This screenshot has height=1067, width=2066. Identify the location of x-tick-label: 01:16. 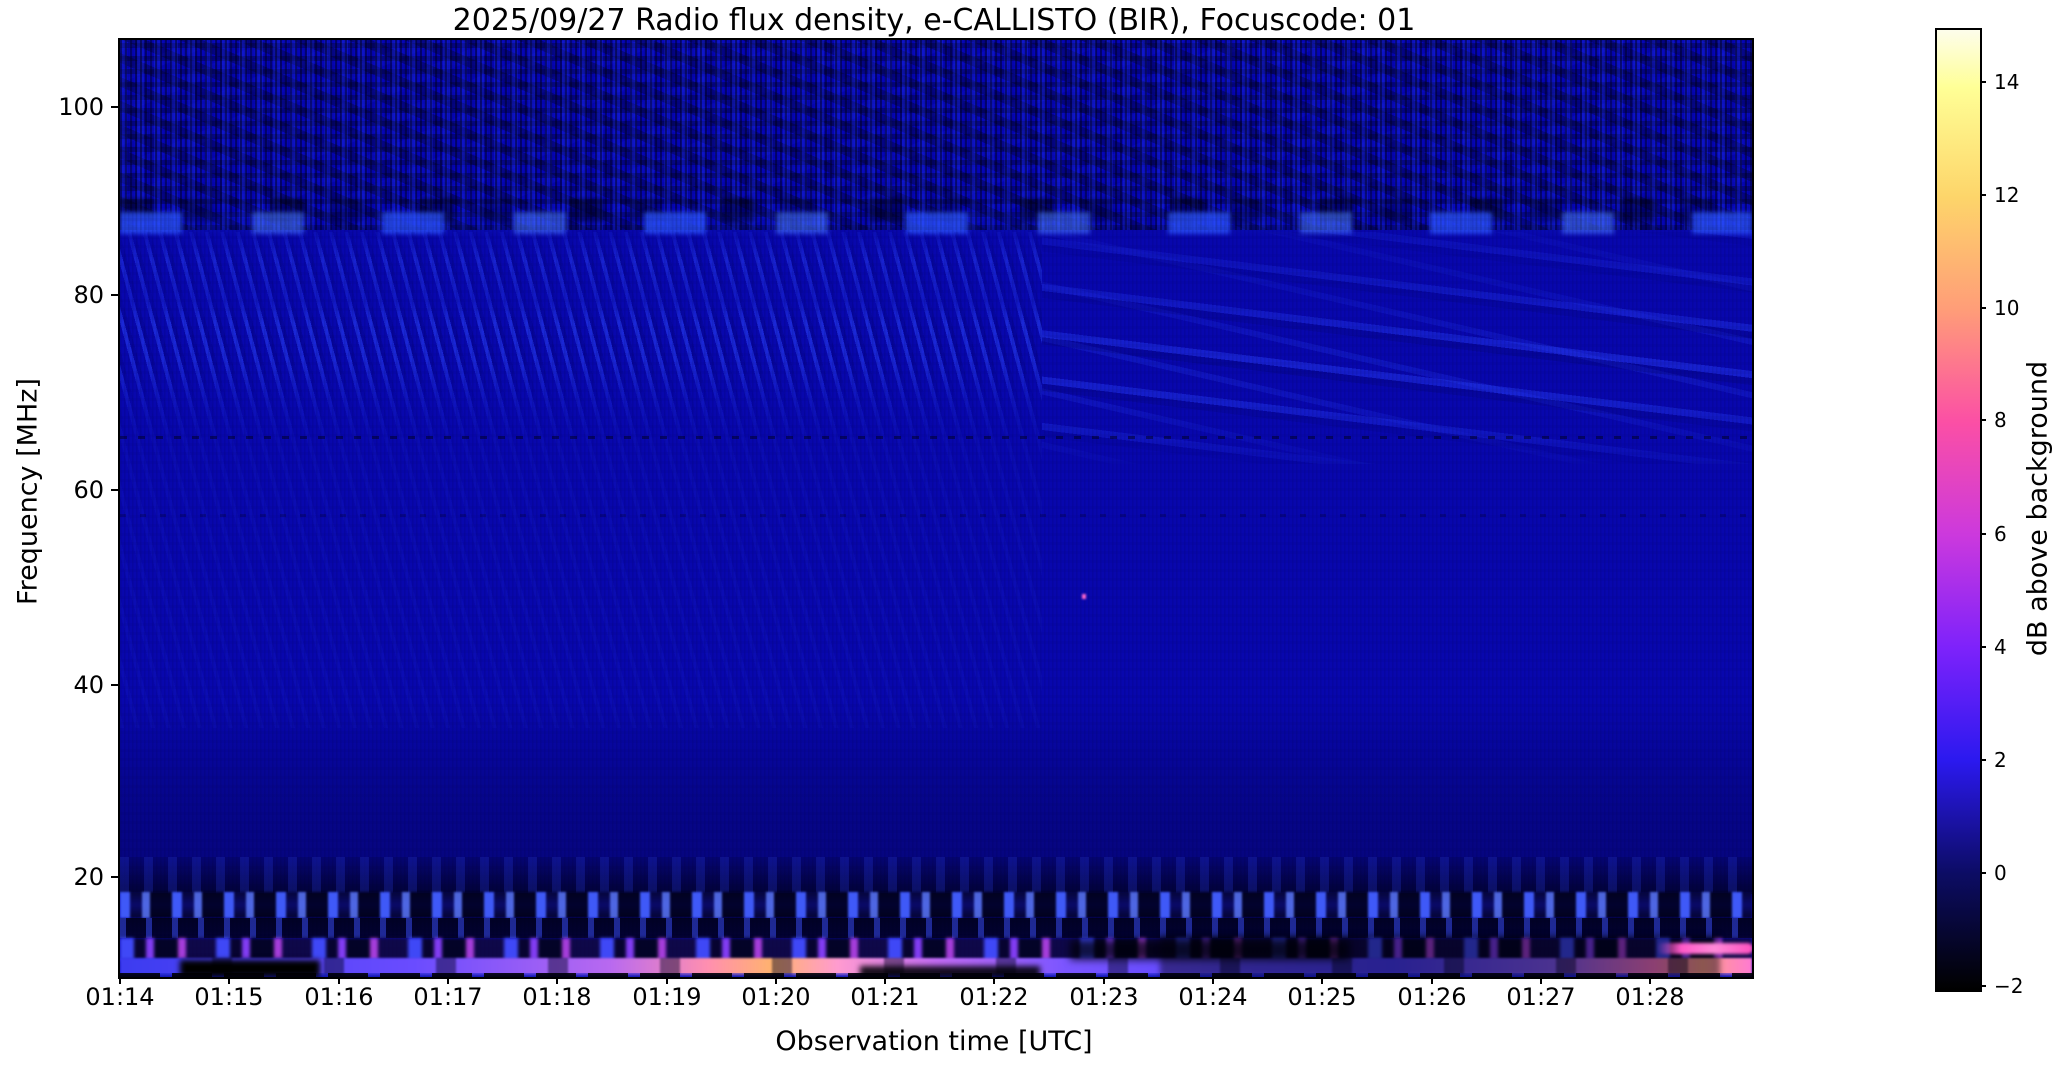
(339, 997).